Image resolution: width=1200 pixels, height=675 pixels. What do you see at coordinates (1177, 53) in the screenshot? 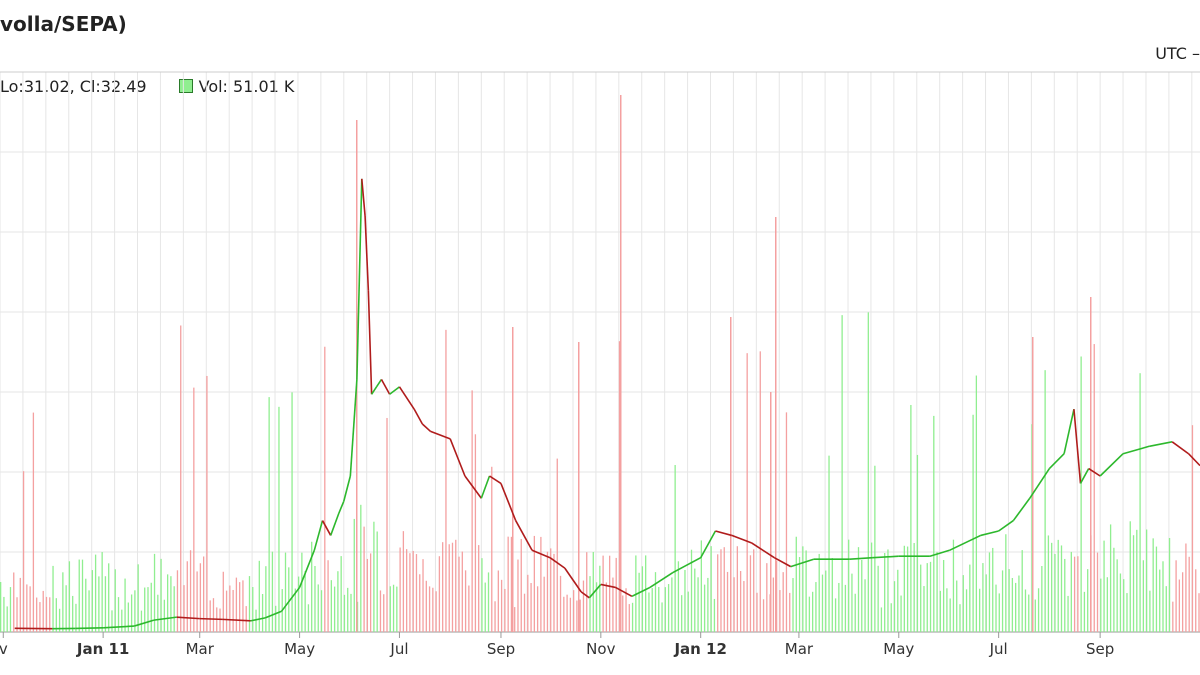
I see `timezone-selector: UTC –` at bounding box center [1177, 53].